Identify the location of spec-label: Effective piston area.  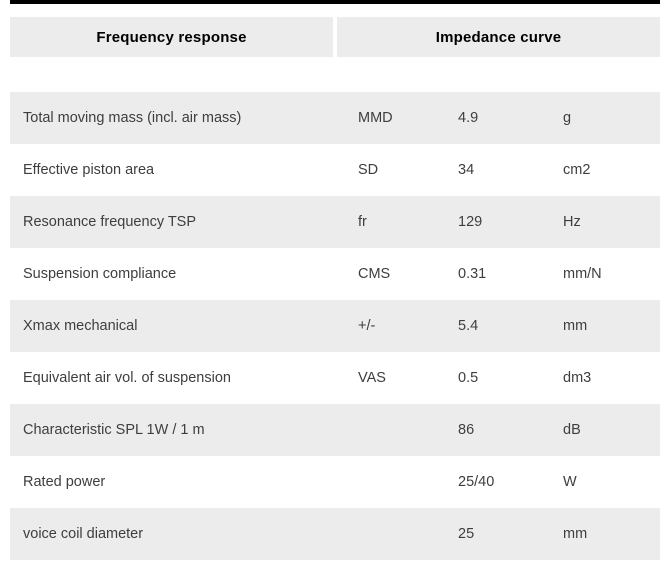
(89, 170).